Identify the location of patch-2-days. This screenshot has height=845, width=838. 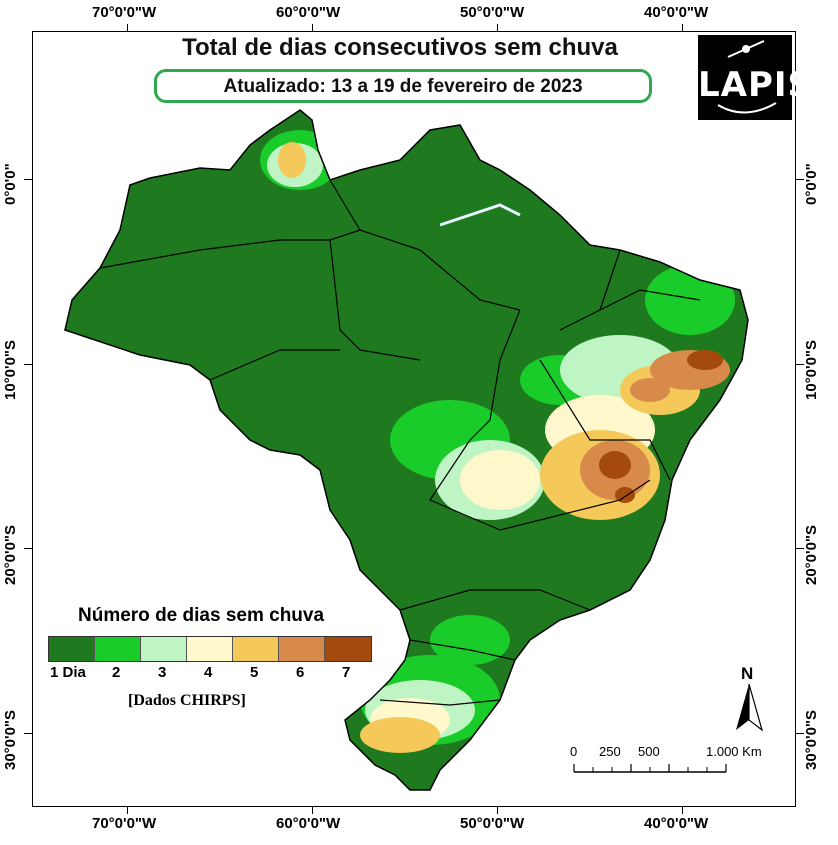
(470, 640).